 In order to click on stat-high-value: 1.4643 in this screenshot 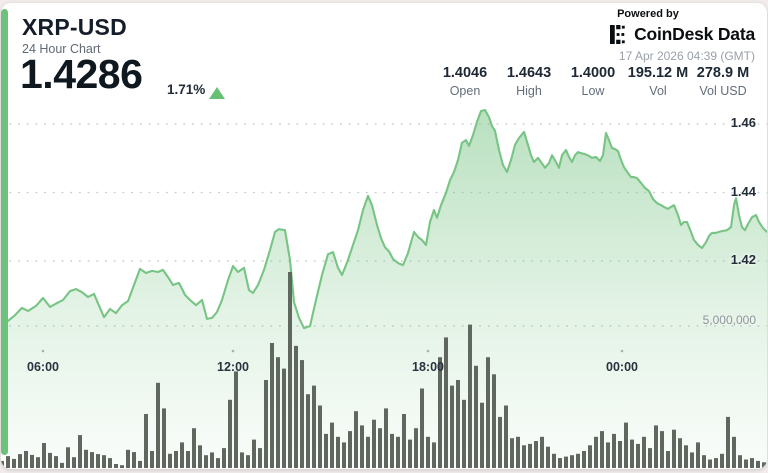, I will do `click(529, 73)`.